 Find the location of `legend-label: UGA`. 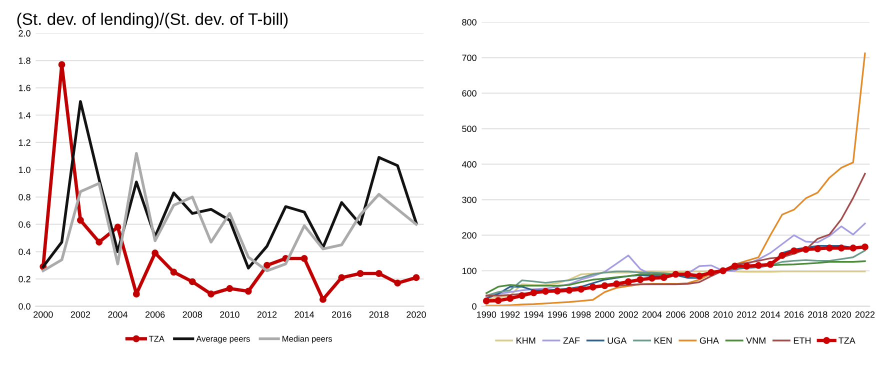

legend-label: UGA is located at coordinates (617, 340).